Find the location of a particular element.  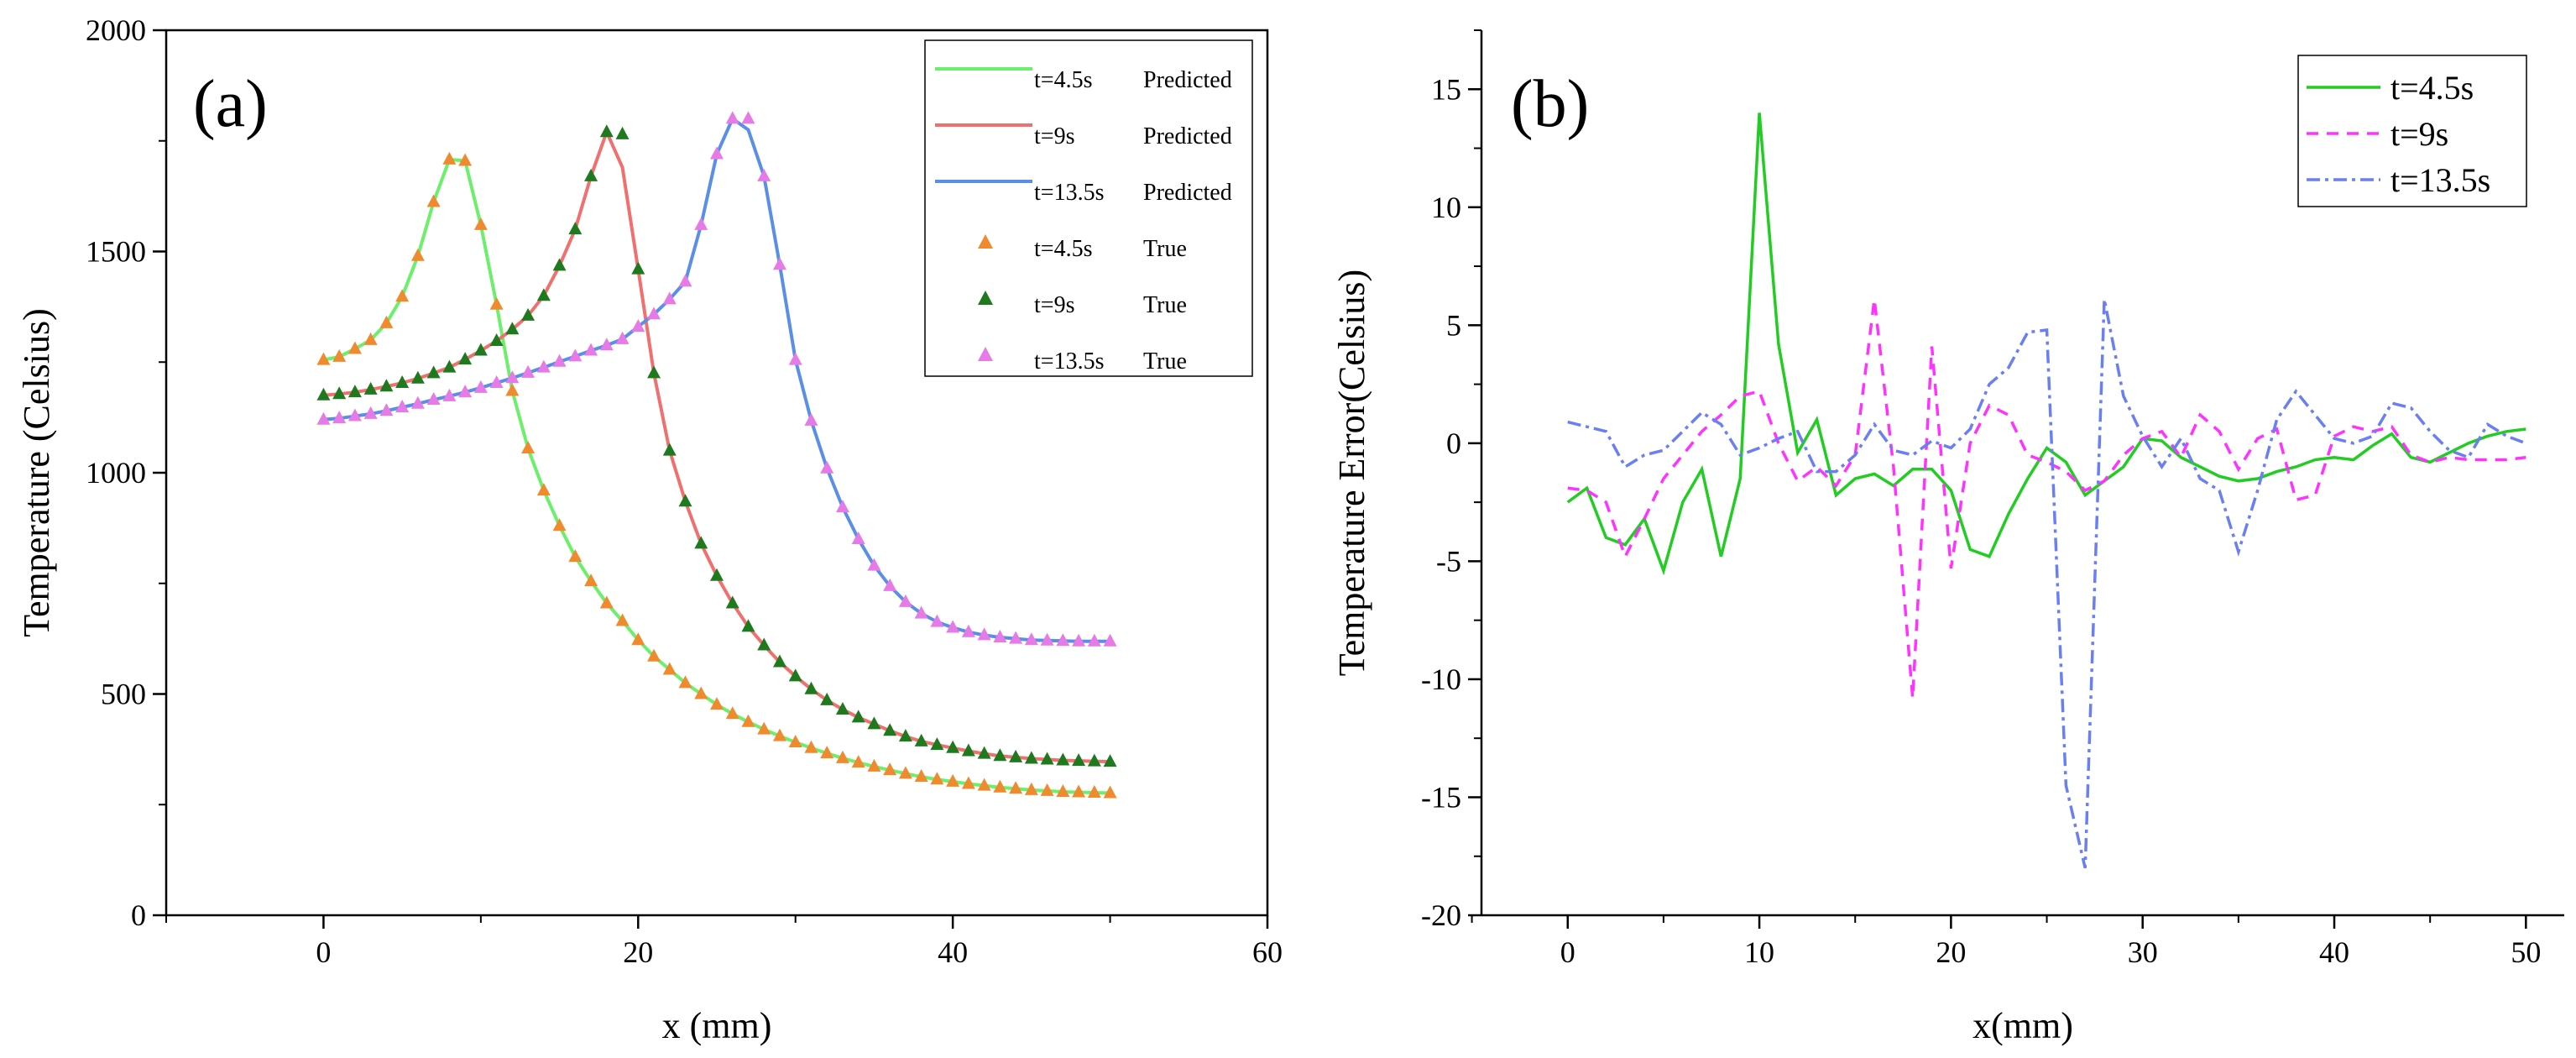

panel-b-legend-box is located at coordinates (2412, 131).